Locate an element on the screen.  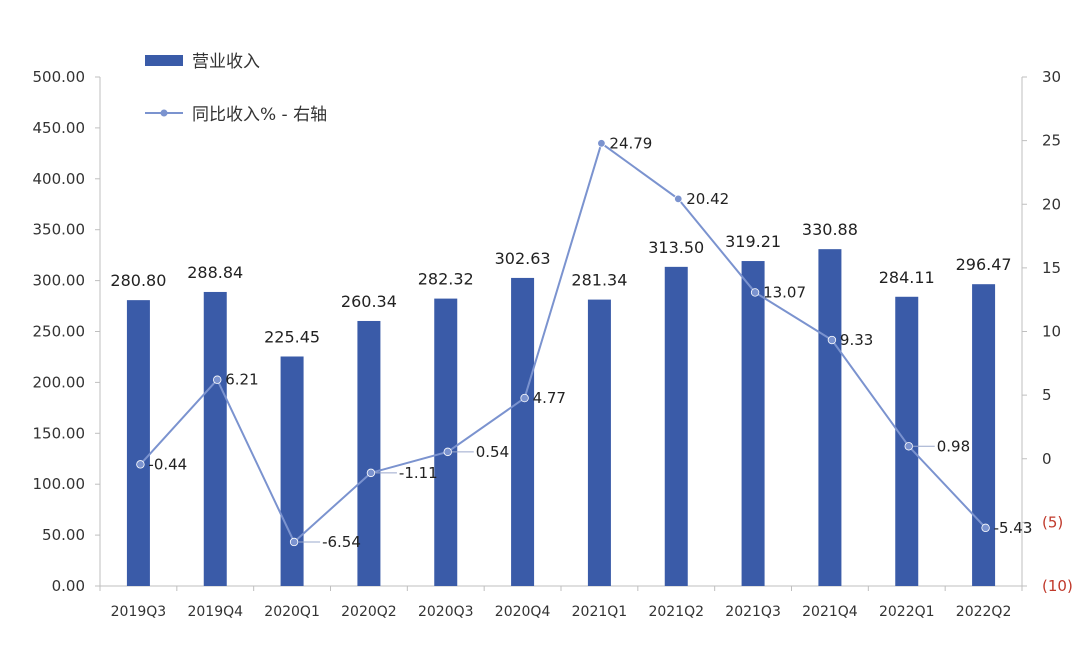
left-tick-label: 50.00 is located at coordinates (63, 535).